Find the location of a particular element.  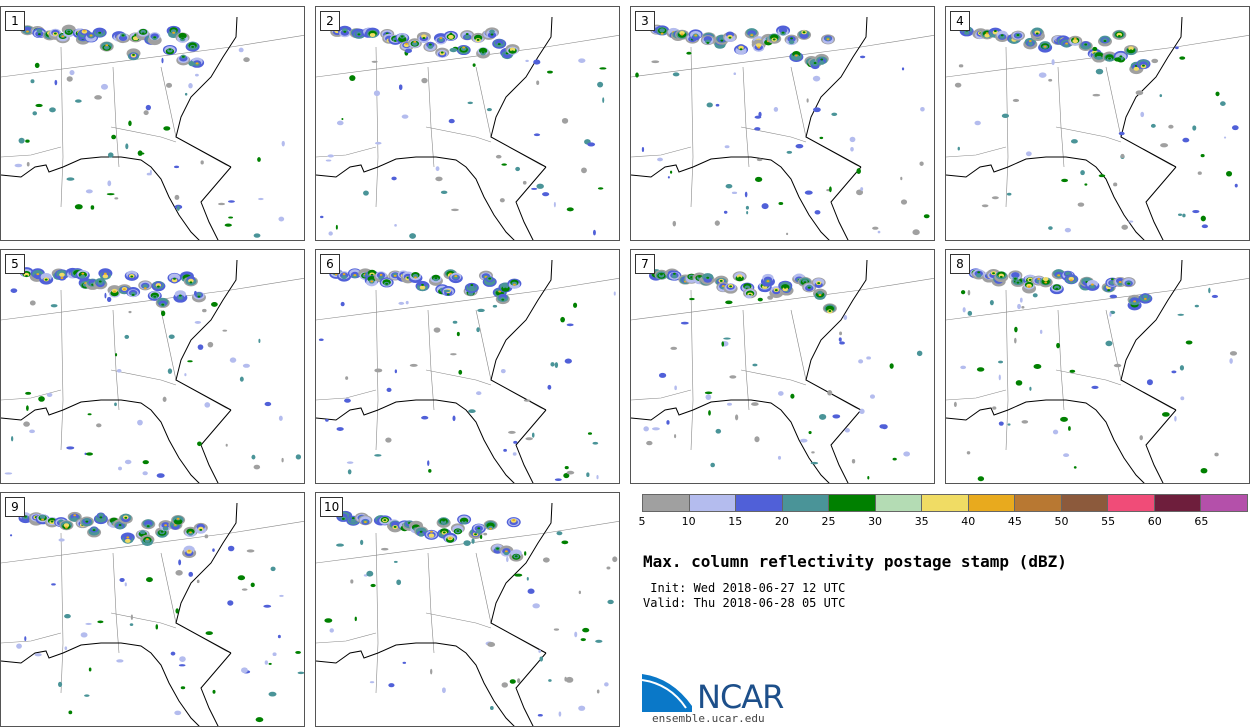

reflectivity-map is located at coordinates (467, 371).